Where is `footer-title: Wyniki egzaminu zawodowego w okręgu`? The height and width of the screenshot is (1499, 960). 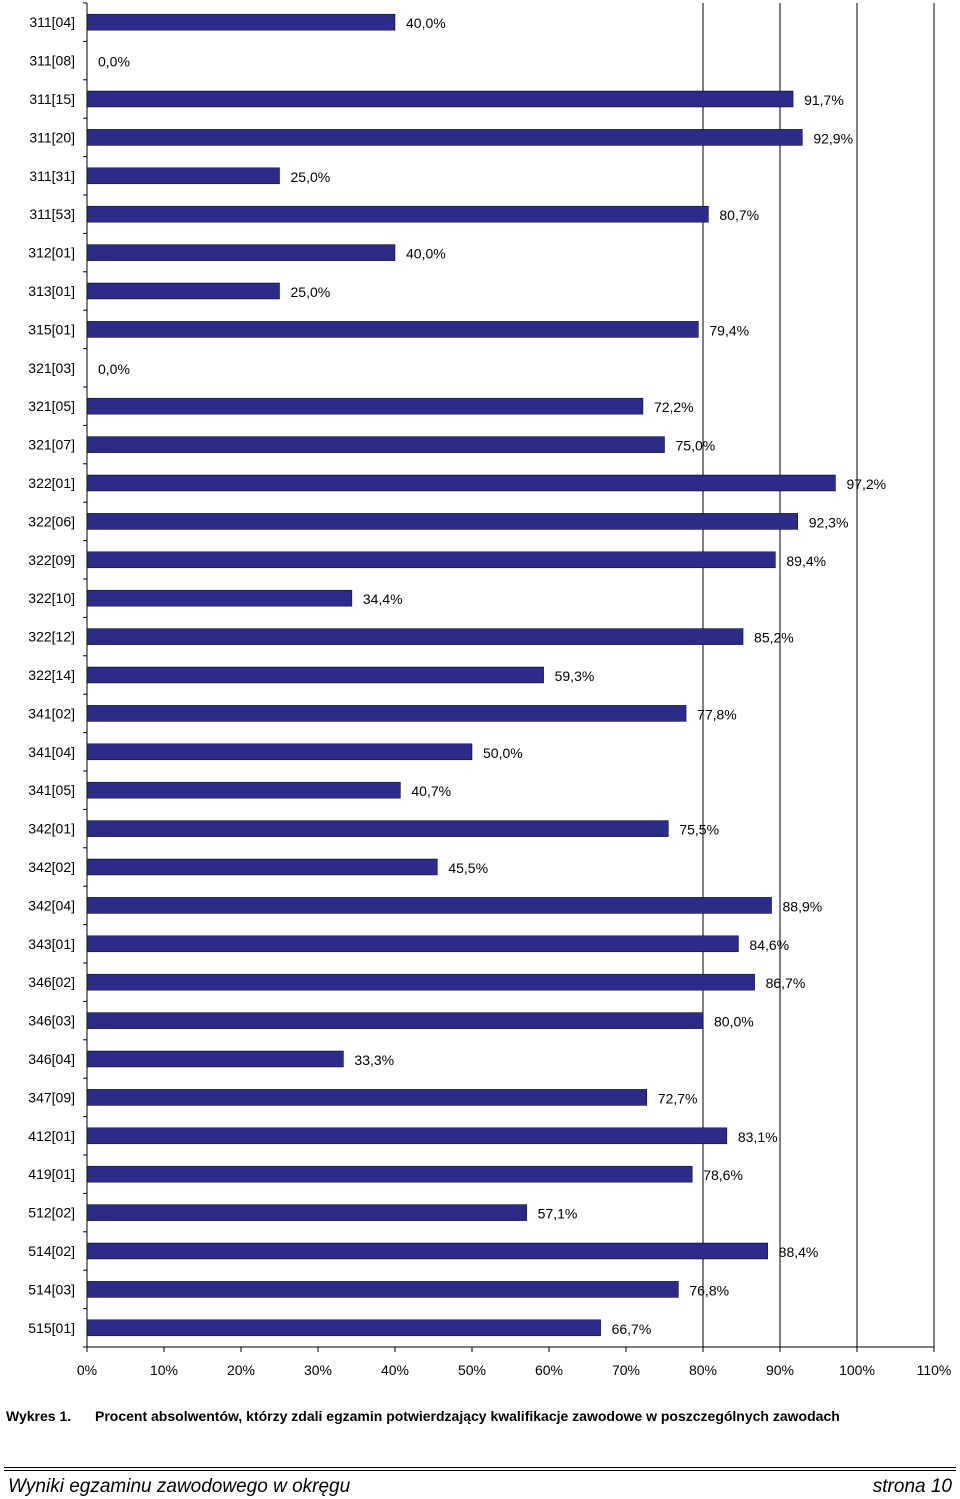 footer-title: Wyniki egzaminu zawodowego w okręgu is located at coordinates (179, 1486).